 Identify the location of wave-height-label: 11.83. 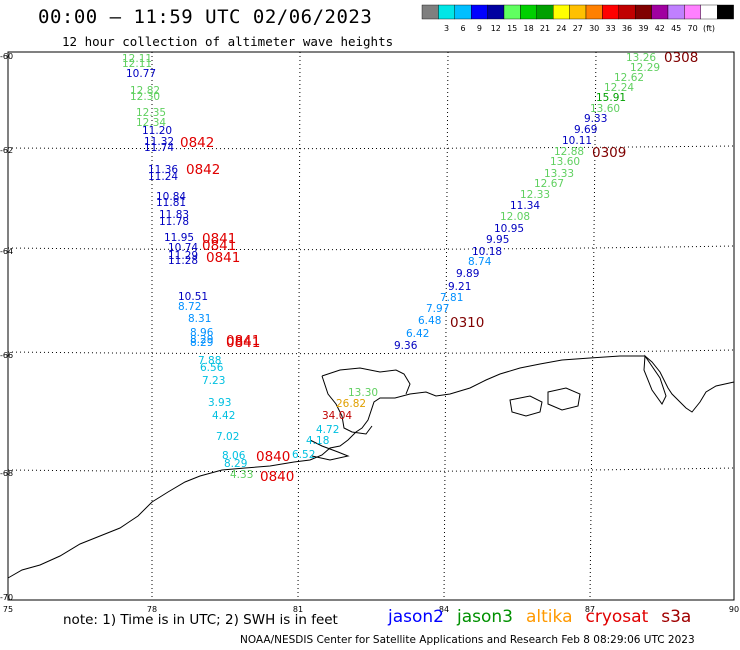
(174, 215).